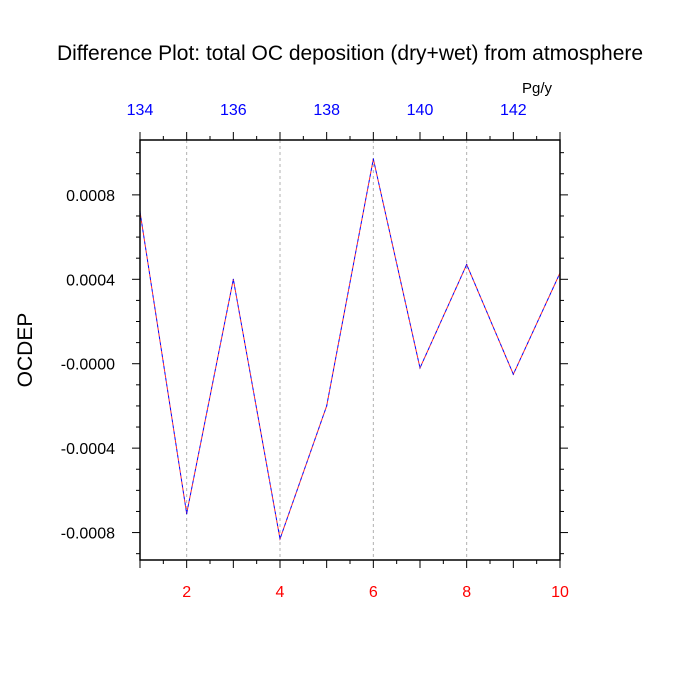 Image resolution: width=700 pixels, height=700 pixels. What do you see at coordinates (420, 110) in the screenshot?
I see `x-top-tick-label: 140` at bounding box center [420, 110].